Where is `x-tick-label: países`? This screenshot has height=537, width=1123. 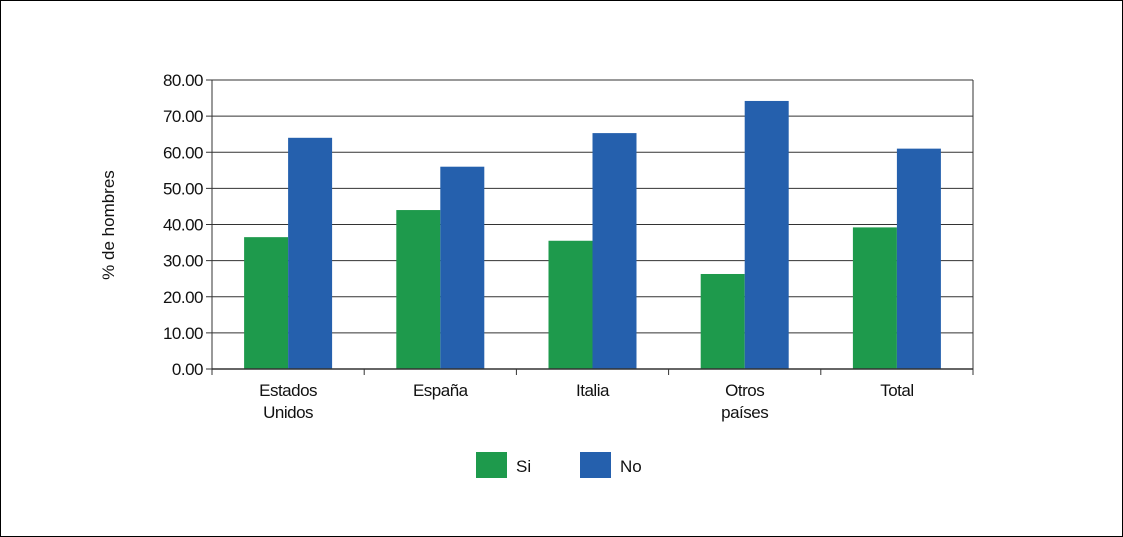 x-tick-label: países is located at coordinates (744, 412).